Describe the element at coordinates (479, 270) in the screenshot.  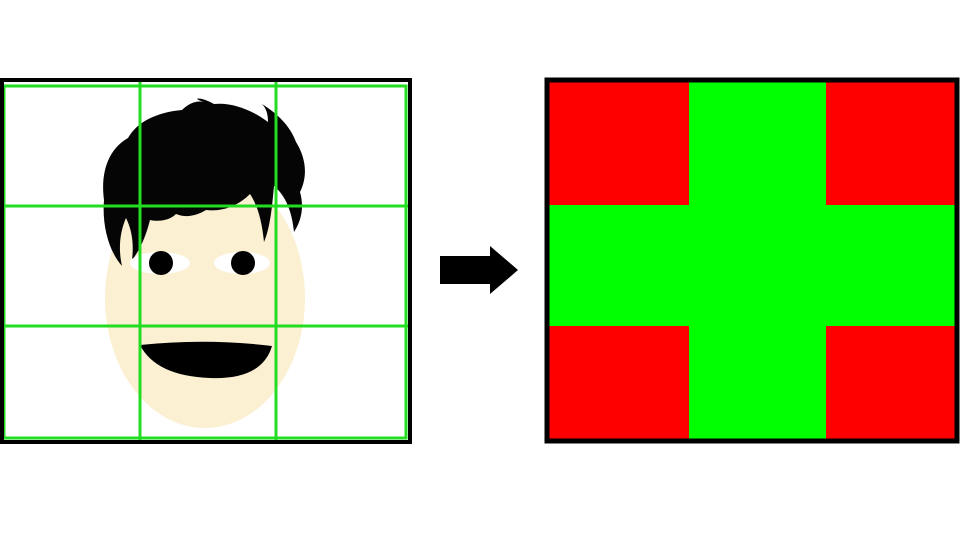
I see `right-arrow-icon` at that location.